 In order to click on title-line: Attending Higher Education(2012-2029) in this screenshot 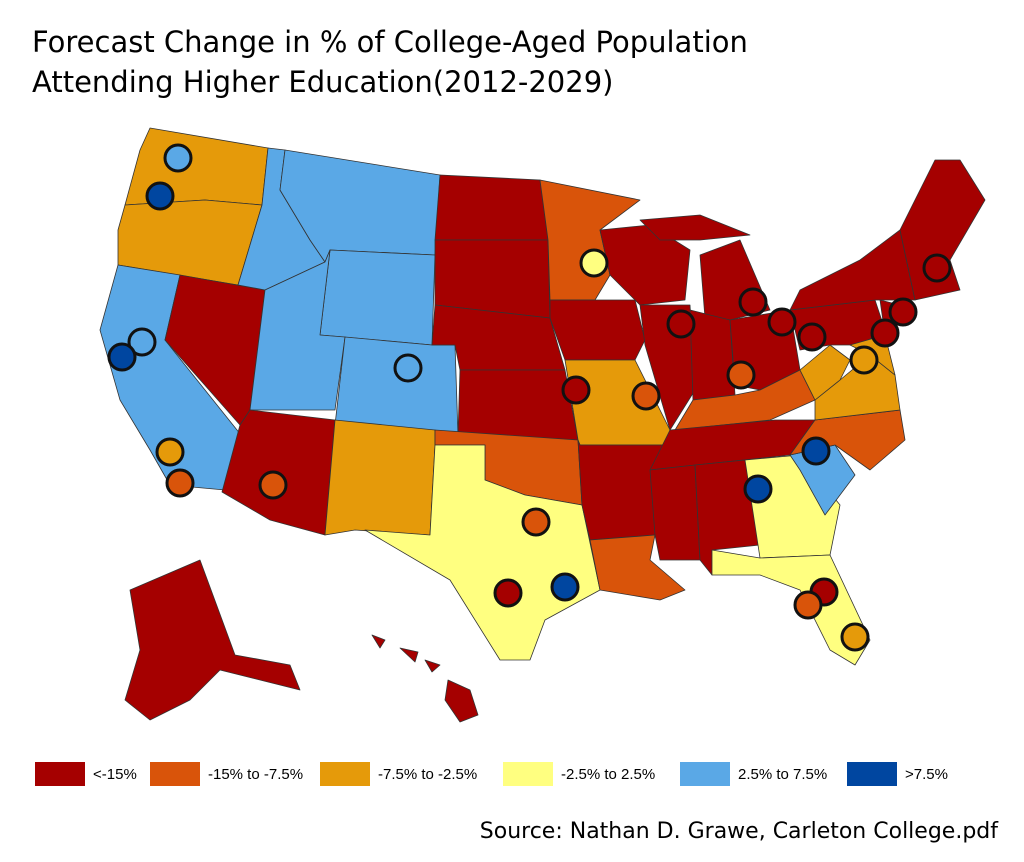, I will do `click(322, 82)`.